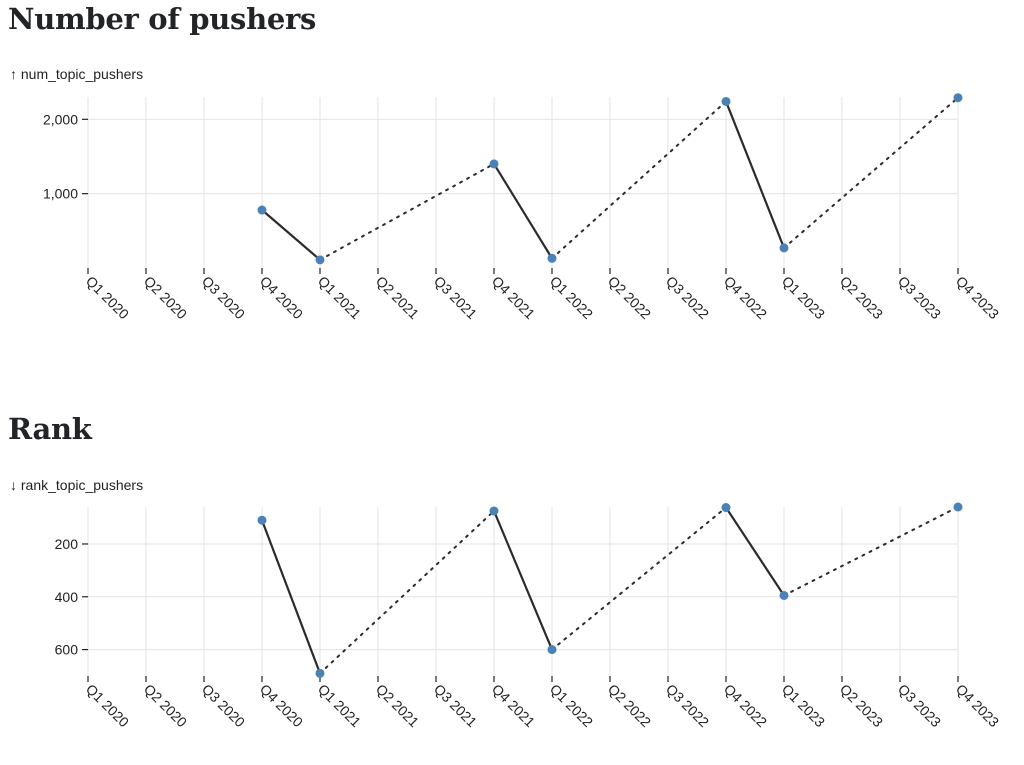 The image size is (1024, 765). What do you see at coordinates (281, 705) in the screenshot?
I see `rank-x-tick-label: Q4 2020` at bounding box center [281, 705].